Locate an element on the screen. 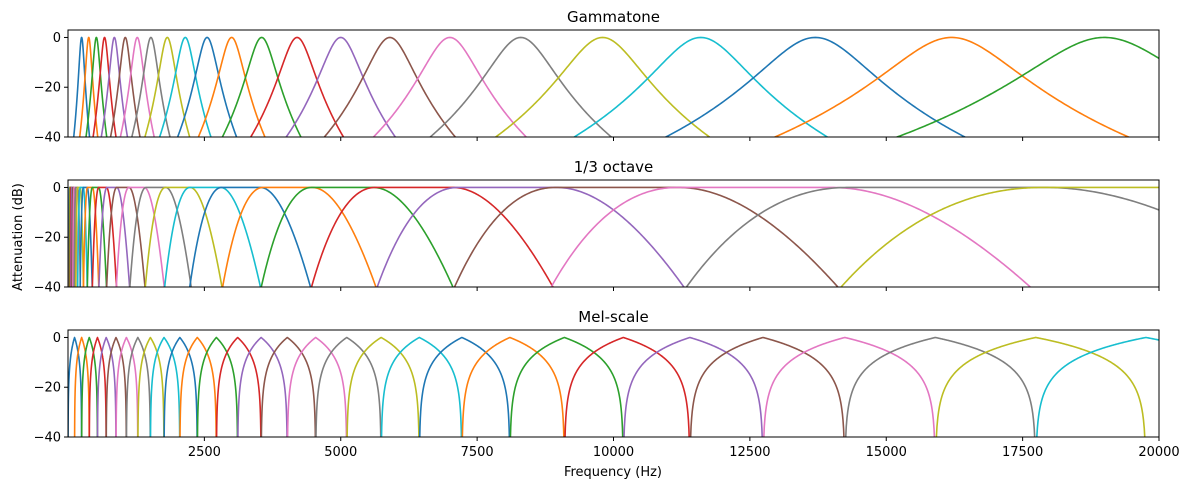 This screenshot has height=490, width=1189. x-tick-label: 17500 is located at coordinates (1022, 452).